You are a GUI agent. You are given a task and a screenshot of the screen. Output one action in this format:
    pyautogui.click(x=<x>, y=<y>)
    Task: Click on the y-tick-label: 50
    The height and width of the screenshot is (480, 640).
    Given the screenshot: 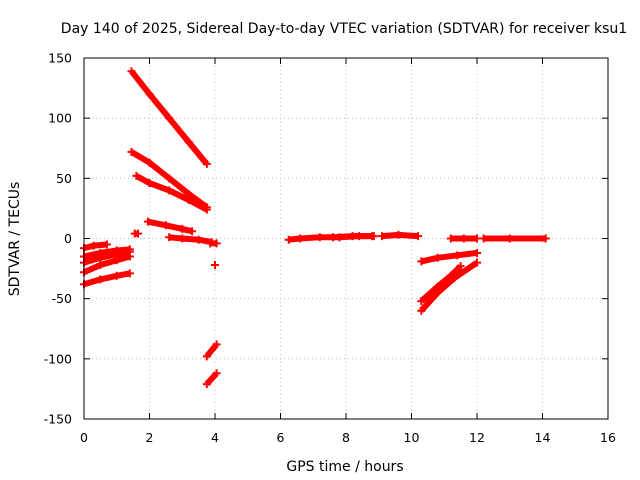 What is the action you would take?
    pyautogui.click(x=64, y=178)
    